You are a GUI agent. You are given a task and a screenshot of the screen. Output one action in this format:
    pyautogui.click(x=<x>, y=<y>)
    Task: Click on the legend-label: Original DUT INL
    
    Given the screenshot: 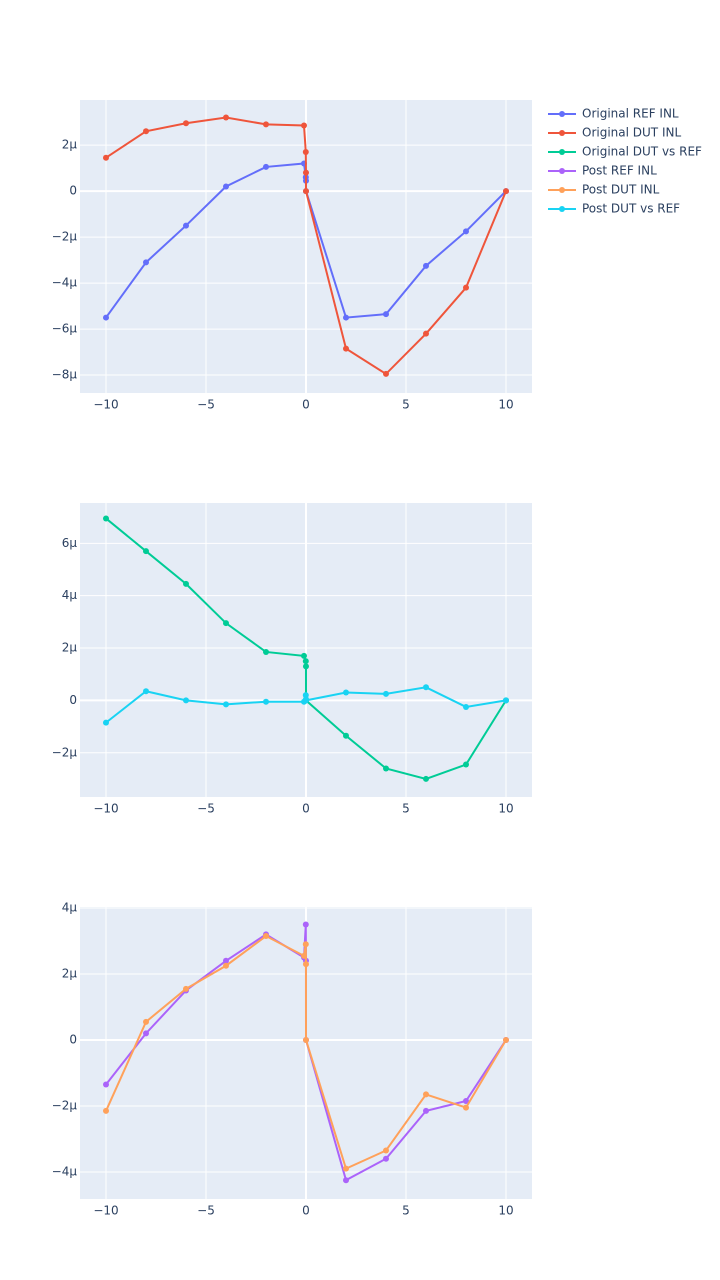 What is the action you would take?
    pyautogui.click(x=631, y=133)
    